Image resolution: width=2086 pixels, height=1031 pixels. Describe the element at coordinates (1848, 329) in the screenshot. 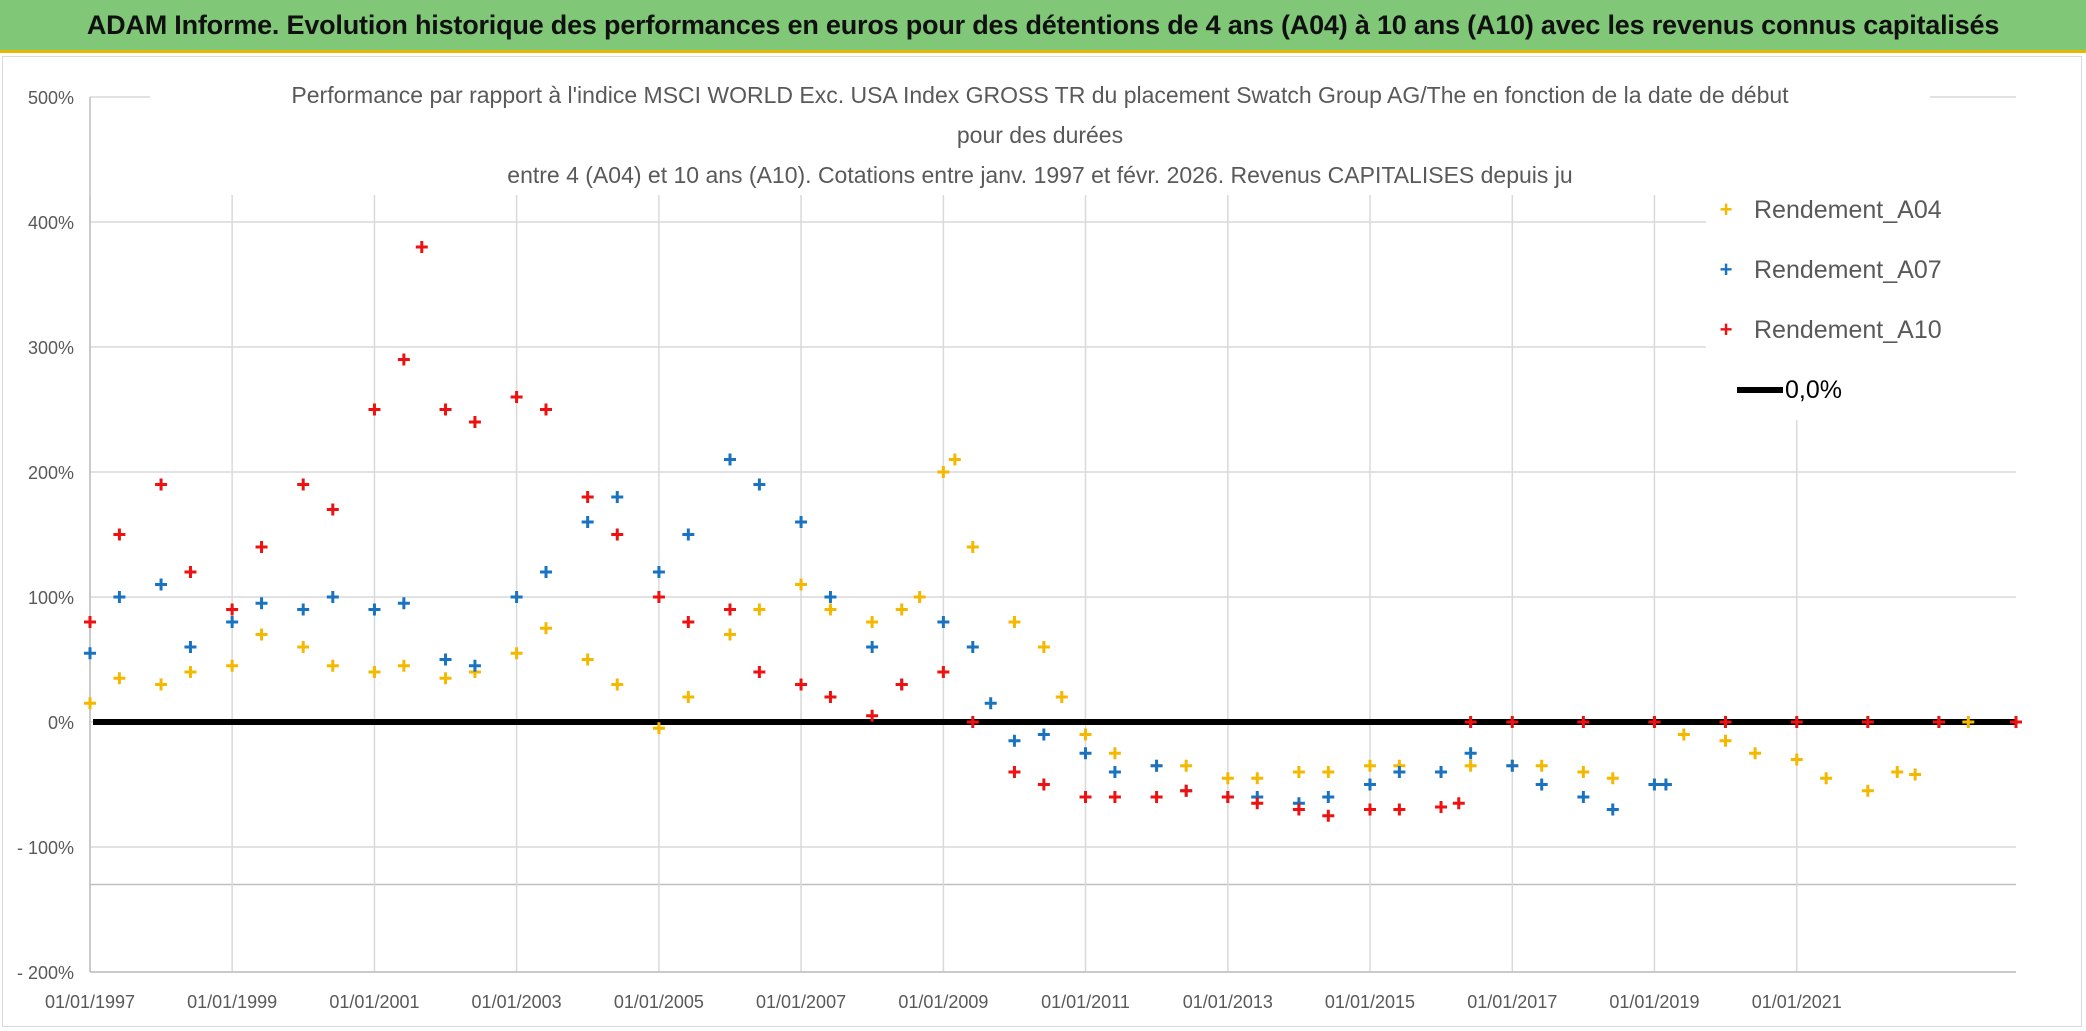

I see `legend-label: Rendement_A10` at that location.